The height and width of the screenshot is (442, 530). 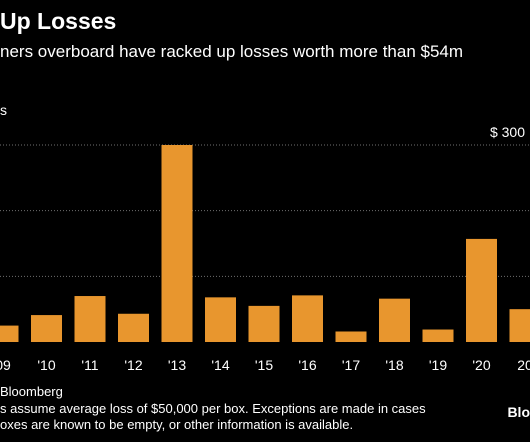 What do you see at coordinates (523, 365) in the screenshot?
I see `x-tick-label: 20` at bounding box center [523, 365].